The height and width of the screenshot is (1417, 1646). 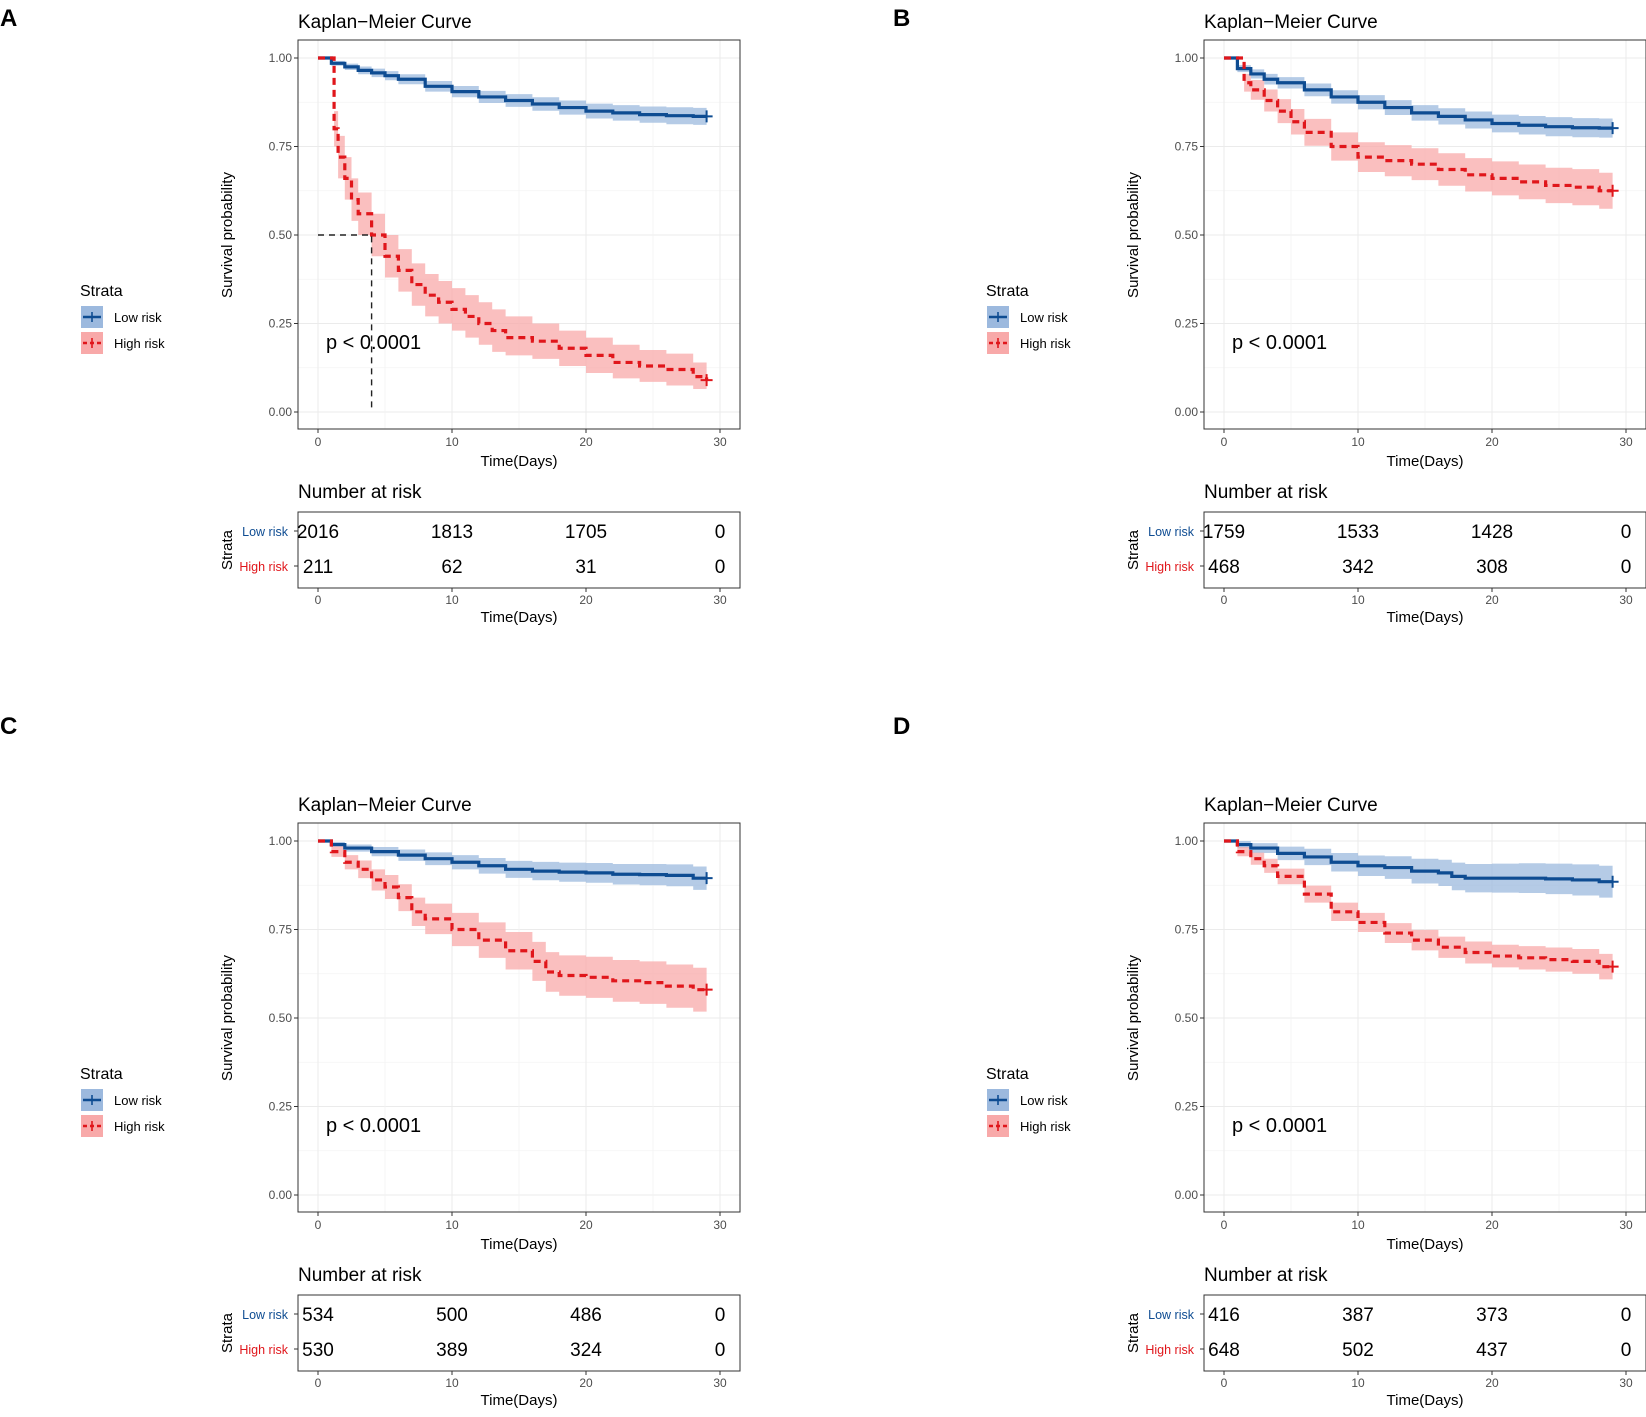 What do you see at coordinates (452, 1315) in the screenshot?
I see `risk-count: 500` at bounding box center [452, 1315].